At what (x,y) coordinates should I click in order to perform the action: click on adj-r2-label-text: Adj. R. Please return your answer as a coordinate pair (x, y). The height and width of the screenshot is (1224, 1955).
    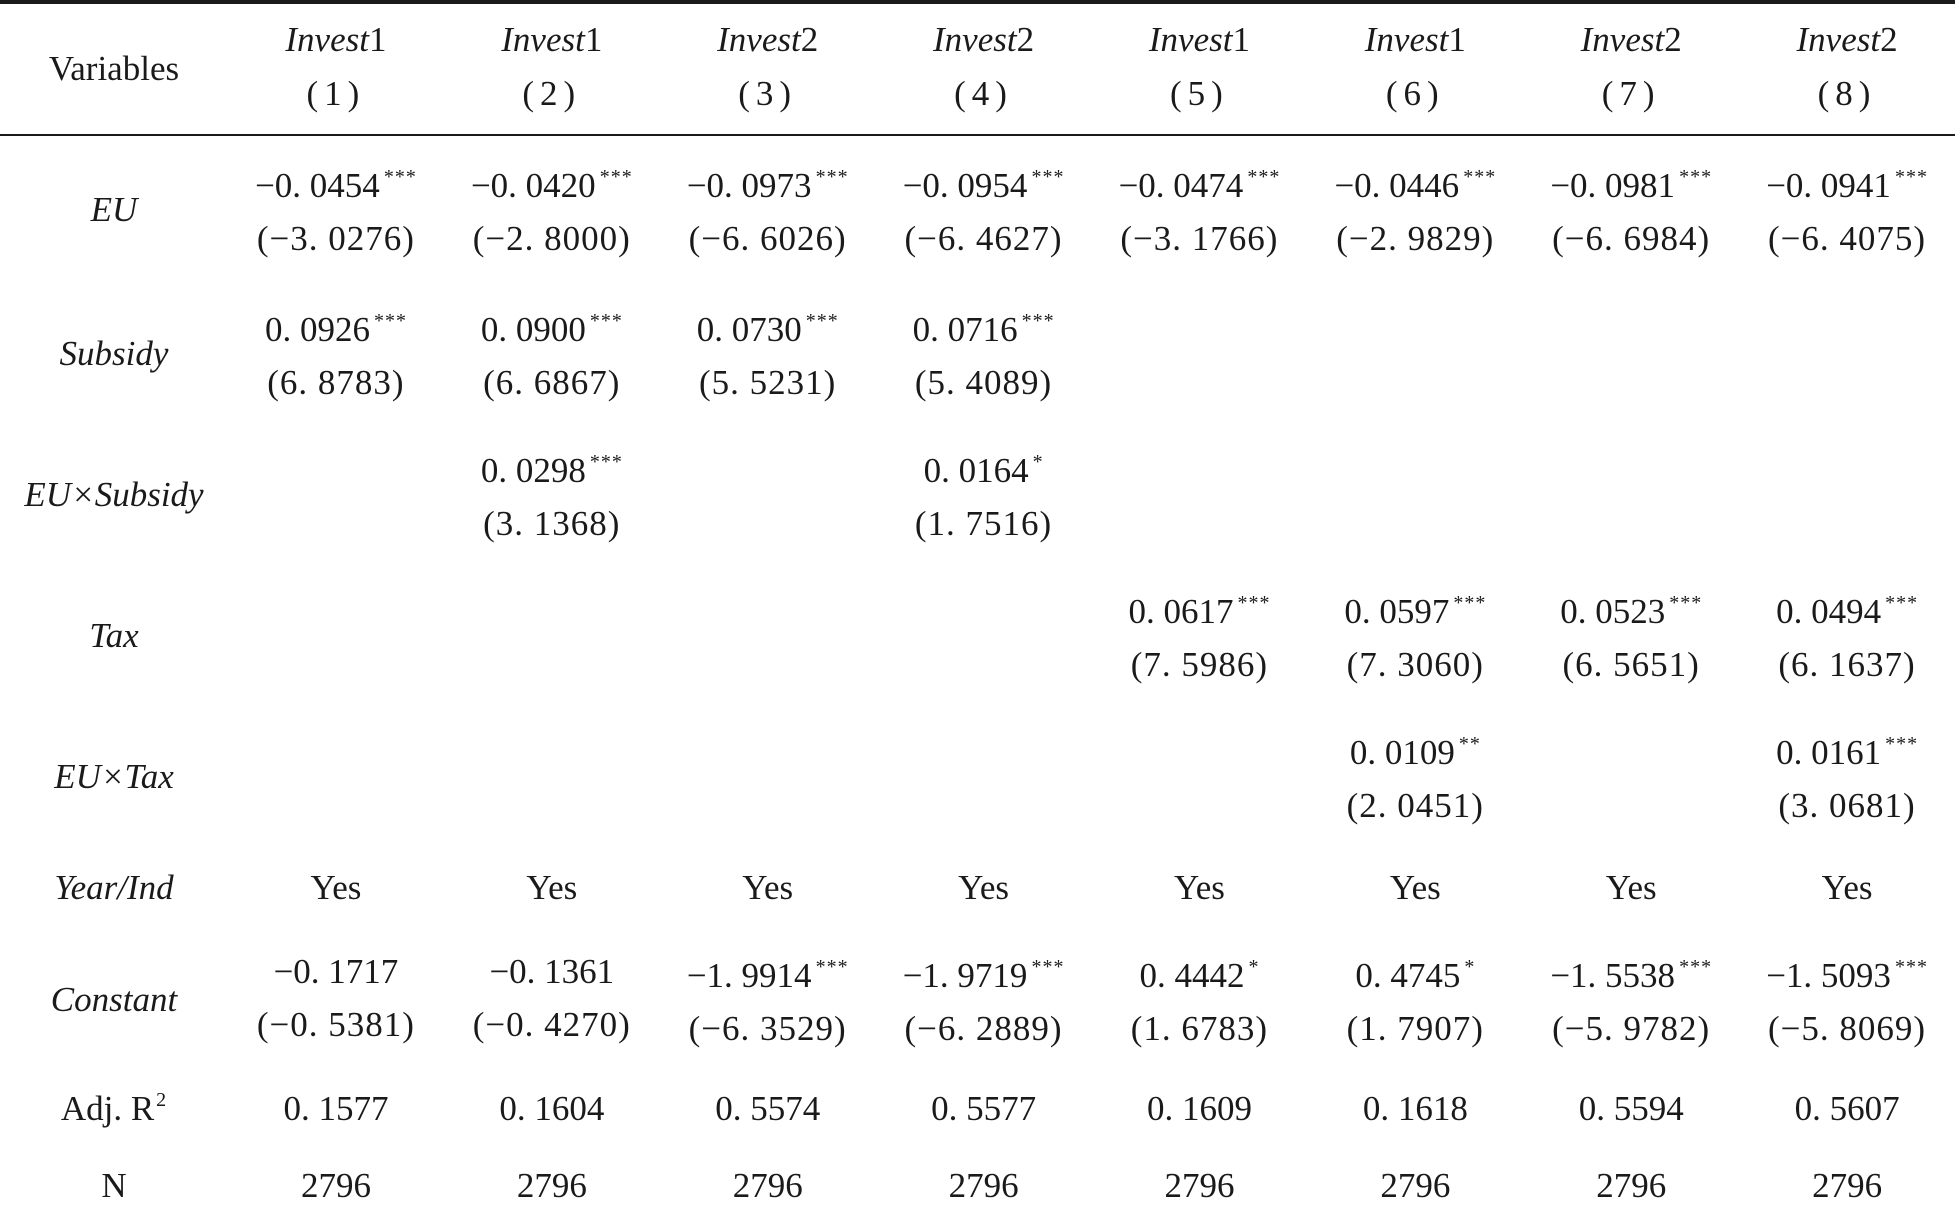
    Looking at the image, I should click on (107, 1108).